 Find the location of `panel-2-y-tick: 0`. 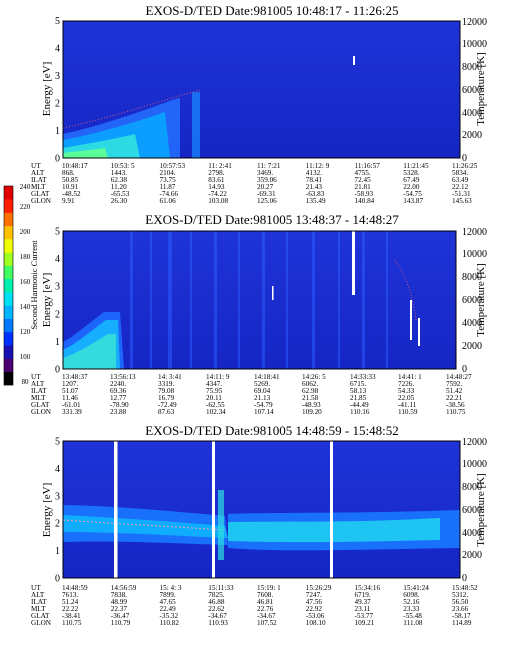

panel-2-y-tick: 0 is located at coordinates (57, 370).